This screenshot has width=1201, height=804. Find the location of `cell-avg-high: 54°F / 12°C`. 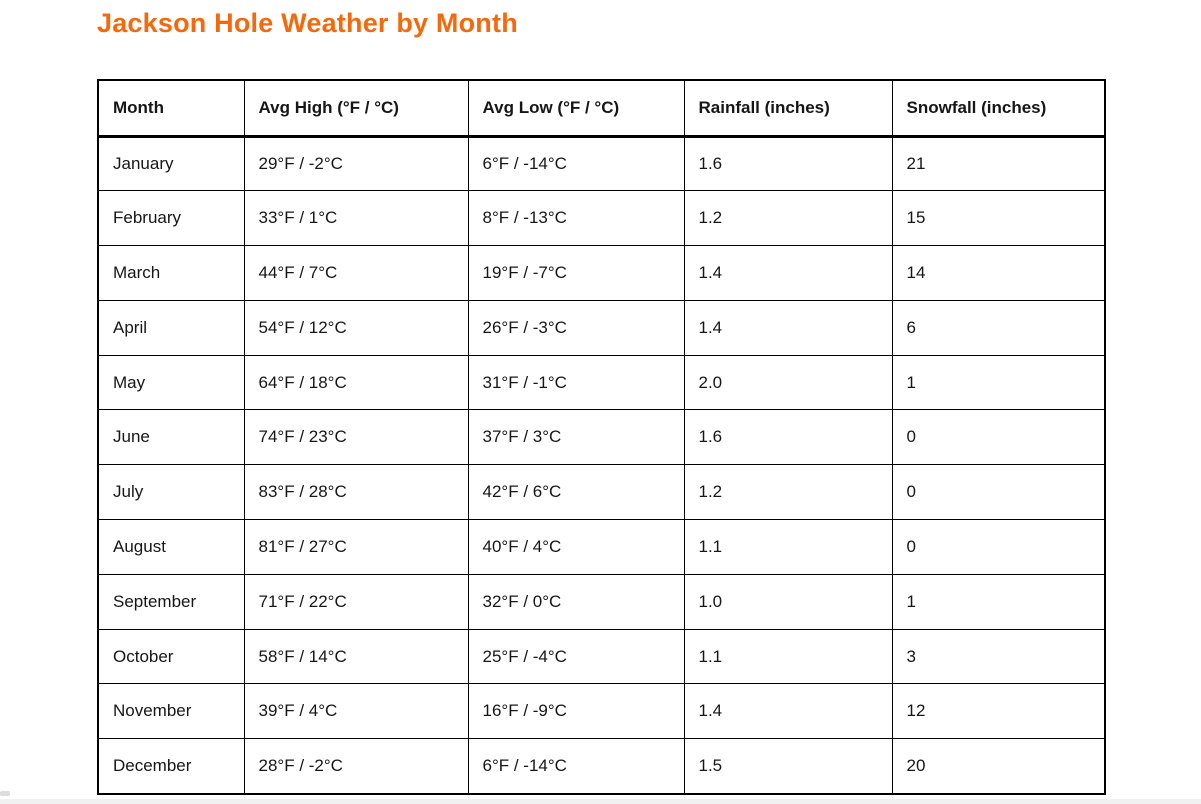

cell-avg-high: 54°F / 12°C is located at coordinates (356, 327).